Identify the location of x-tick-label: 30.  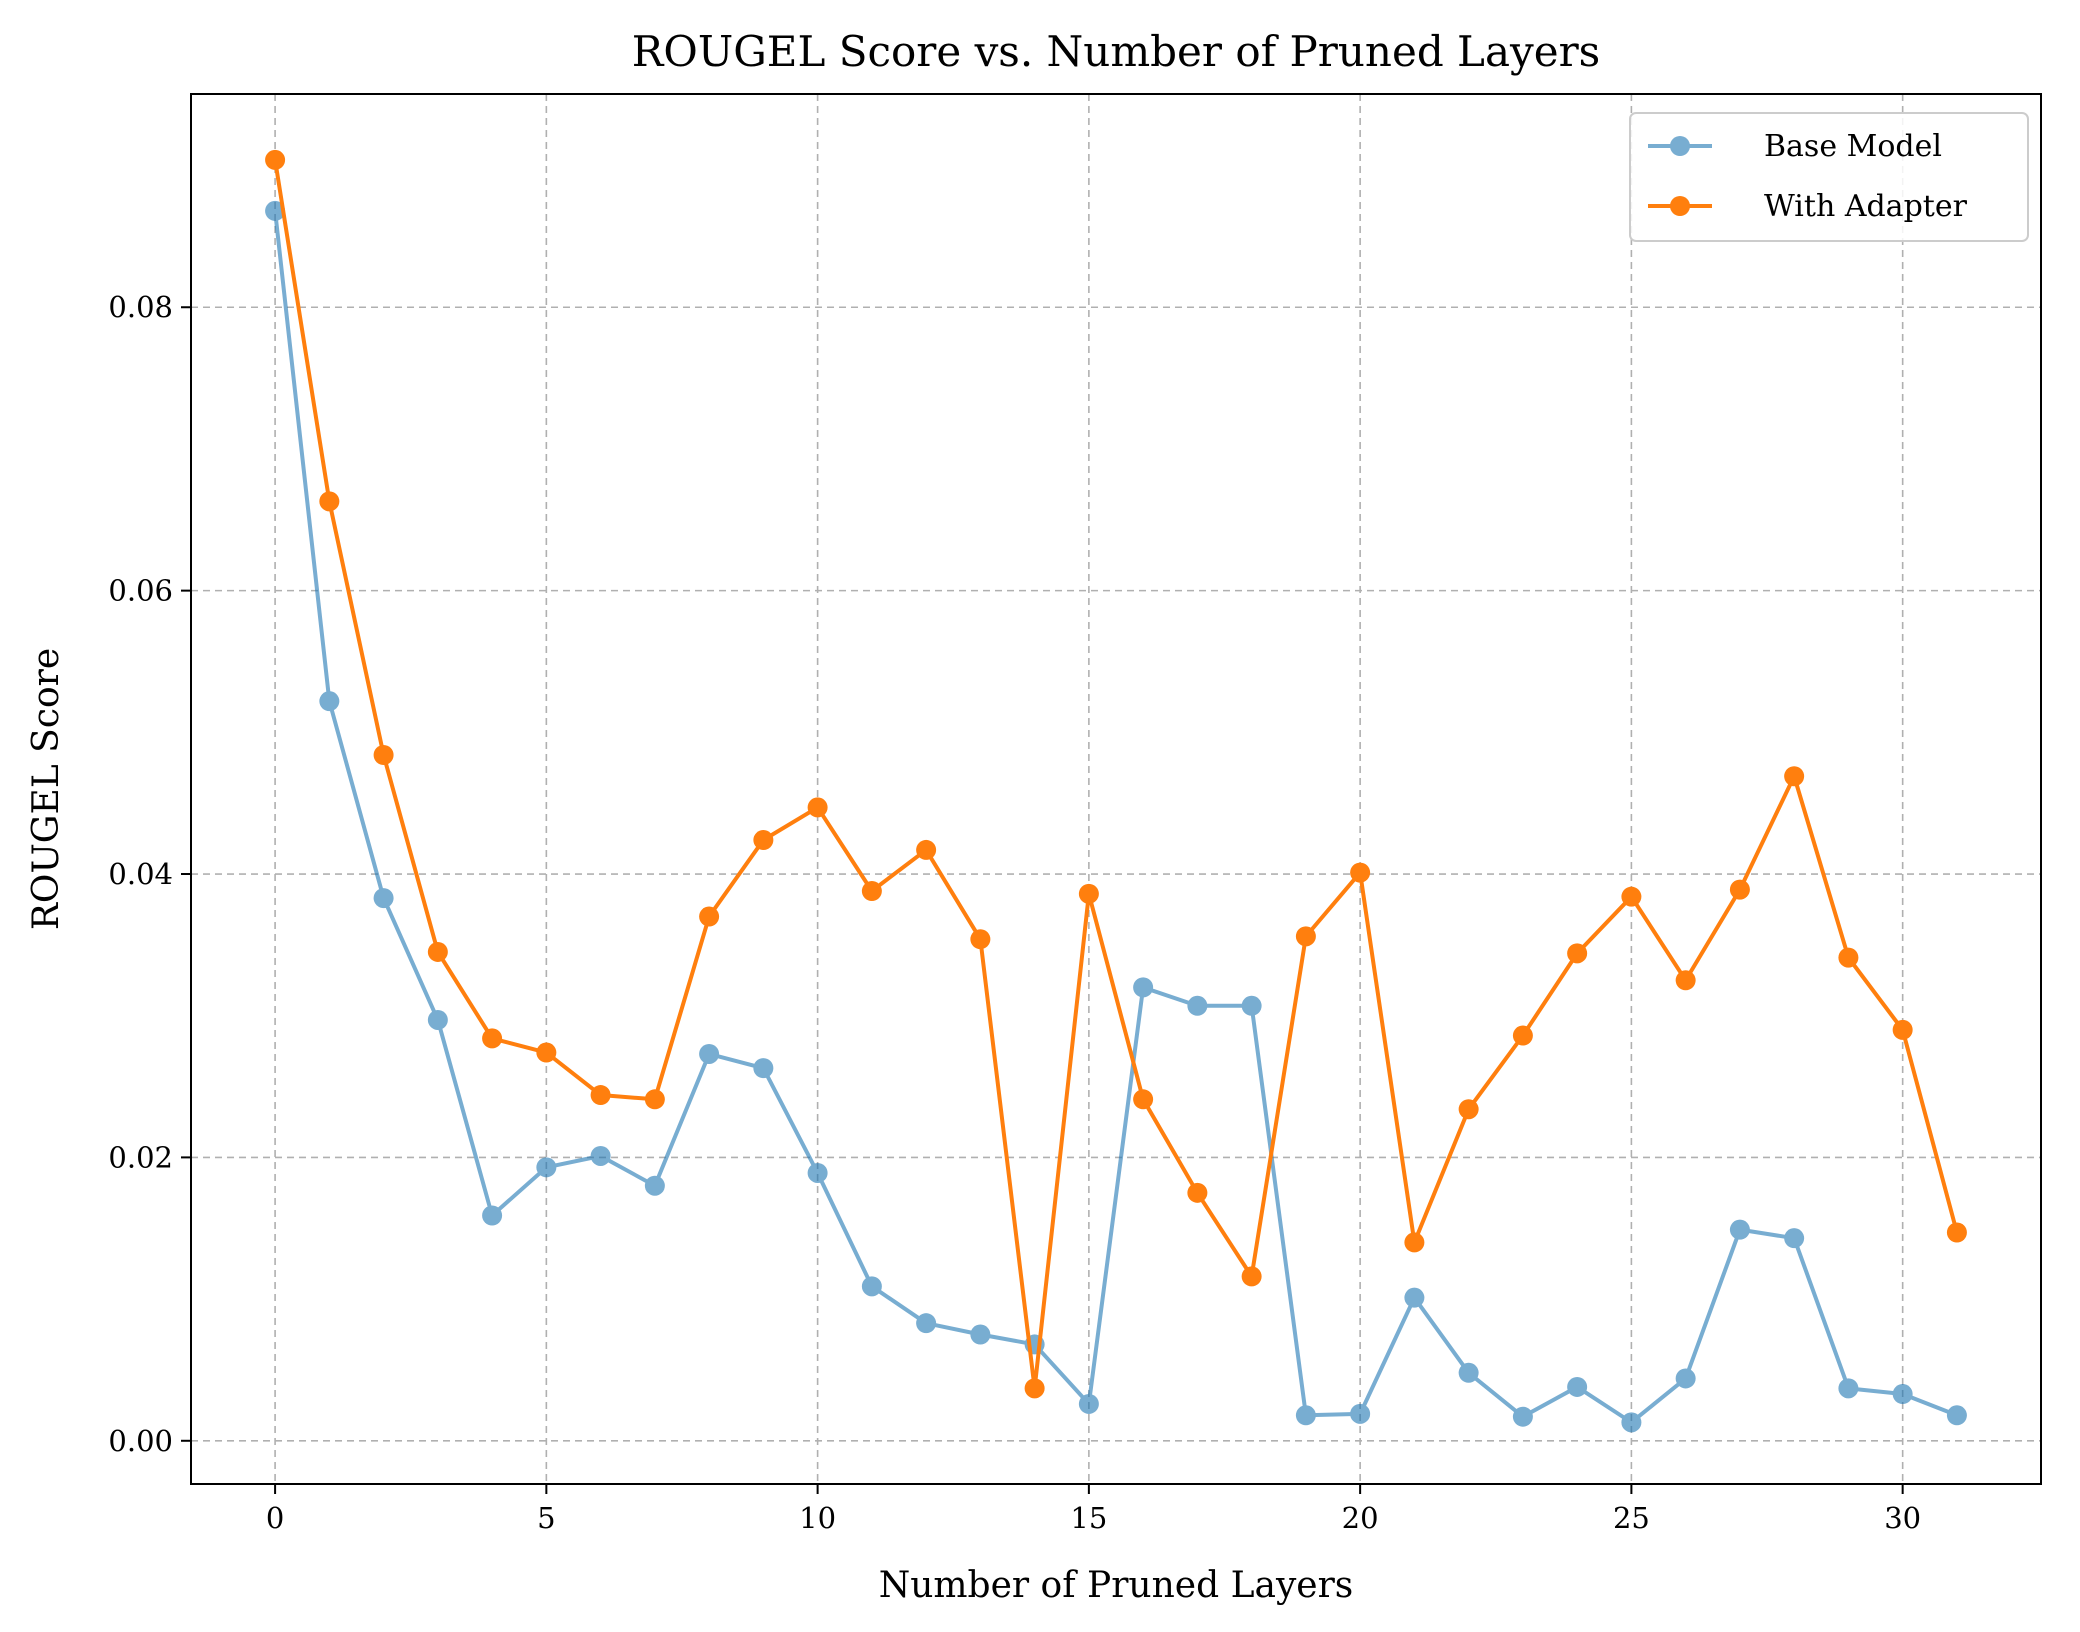
(1902, 1518).